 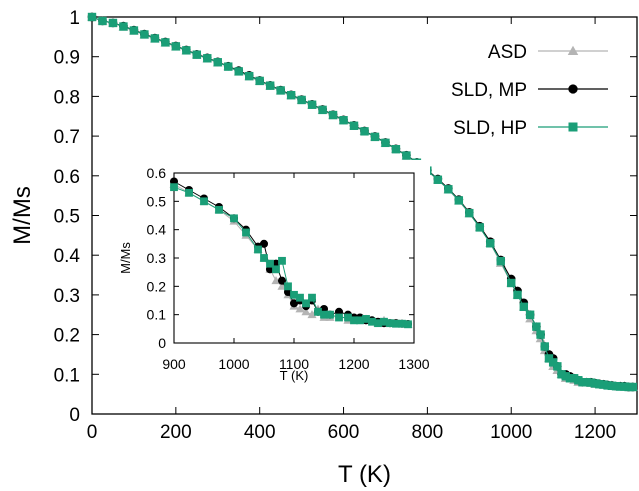 I want to click on legend-label: ASD, so click(x=507, y=52).